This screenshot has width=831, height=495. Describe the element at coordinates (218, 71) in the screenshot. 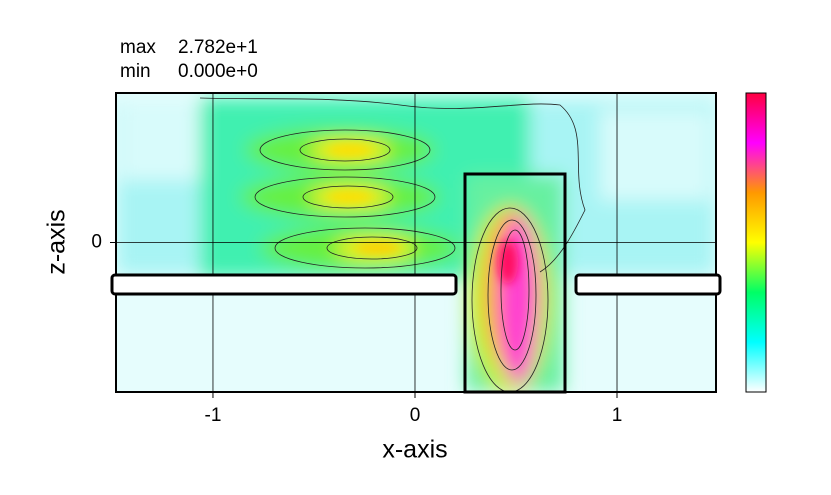

I see `min-value: 0.000e+0` at that location.